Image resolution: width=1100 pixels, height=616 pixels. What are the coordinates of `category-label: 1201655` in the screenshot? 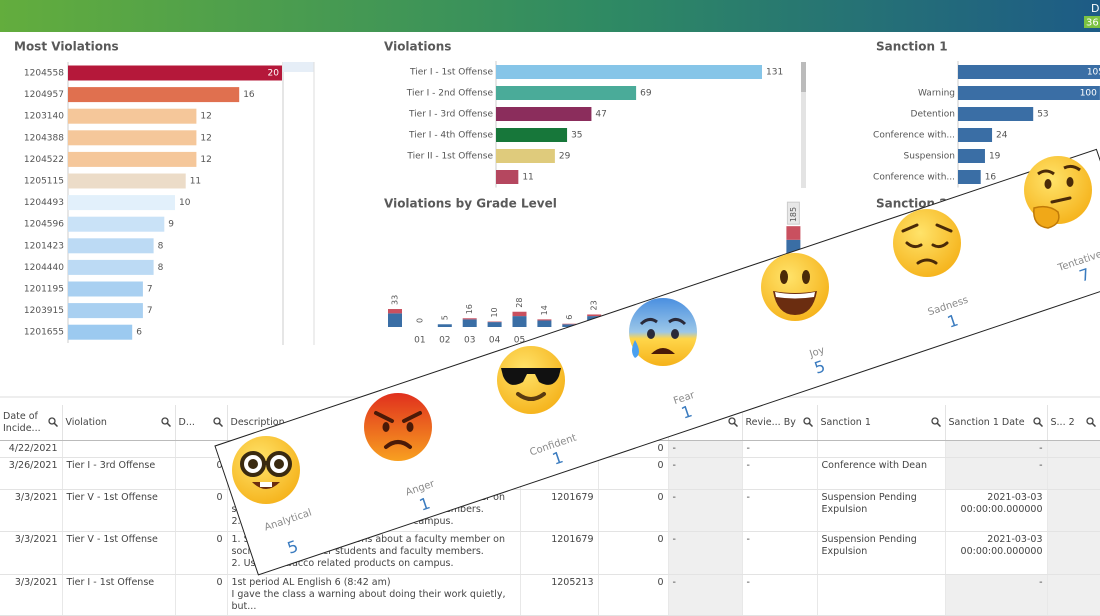 It's located at (44, 333).